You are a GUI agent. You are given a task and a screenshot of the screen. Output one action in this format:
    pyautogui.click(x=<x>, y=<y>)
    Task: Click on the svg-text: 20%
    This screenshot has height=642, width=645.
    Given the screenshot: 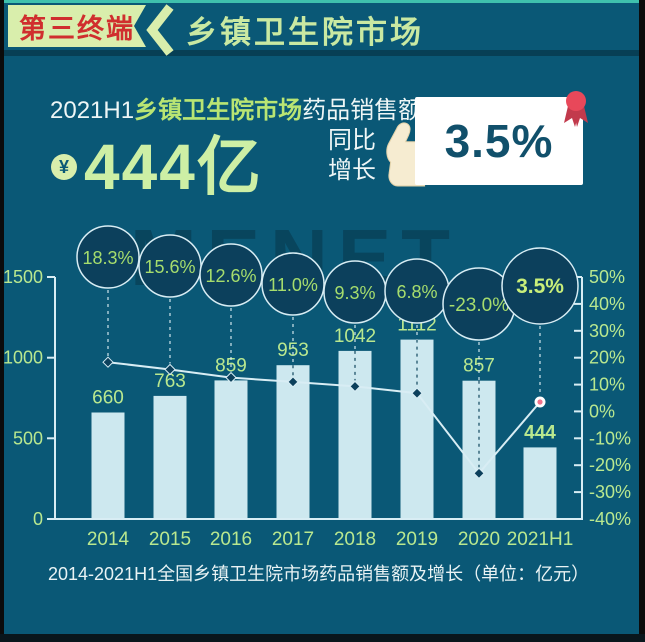 What is the action you would take?
    pyautogui.click(x=607, y=358)
    